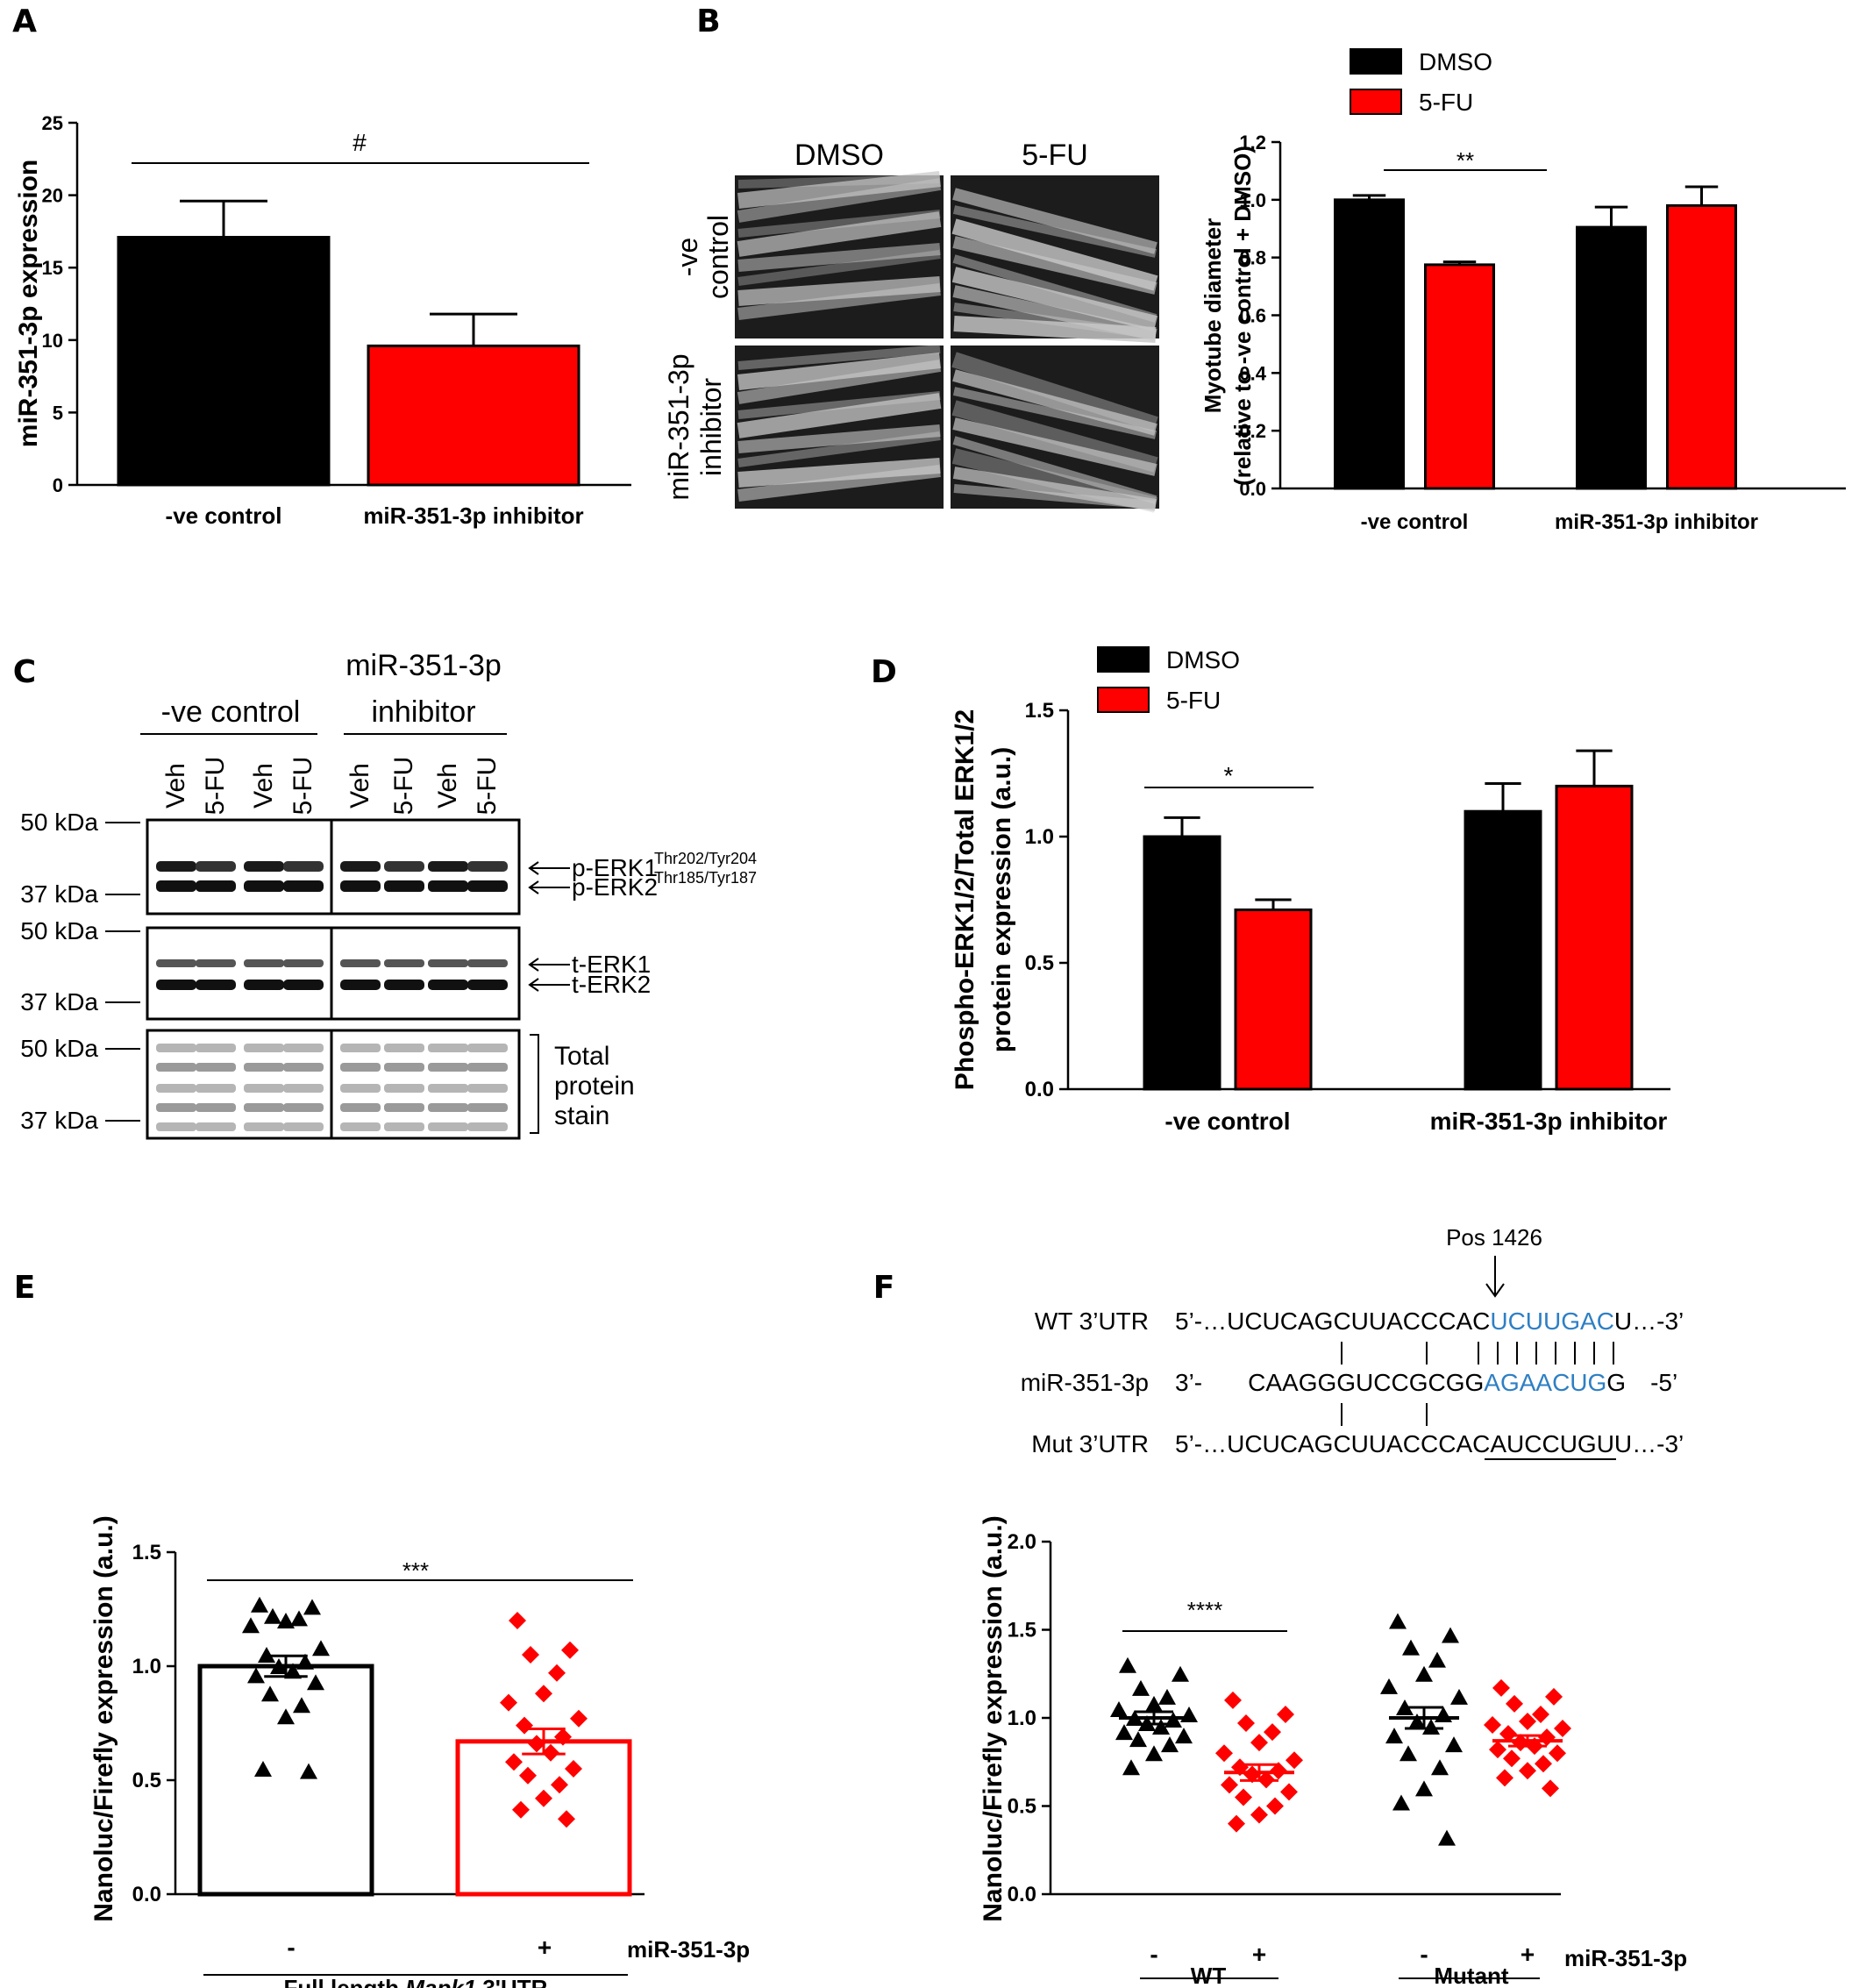 The width and height of the screenshot is (1866, 1988). I want to click on panelE-y-label: Nanoluc/Firefly expression (a.u.), so click(103, 1718).